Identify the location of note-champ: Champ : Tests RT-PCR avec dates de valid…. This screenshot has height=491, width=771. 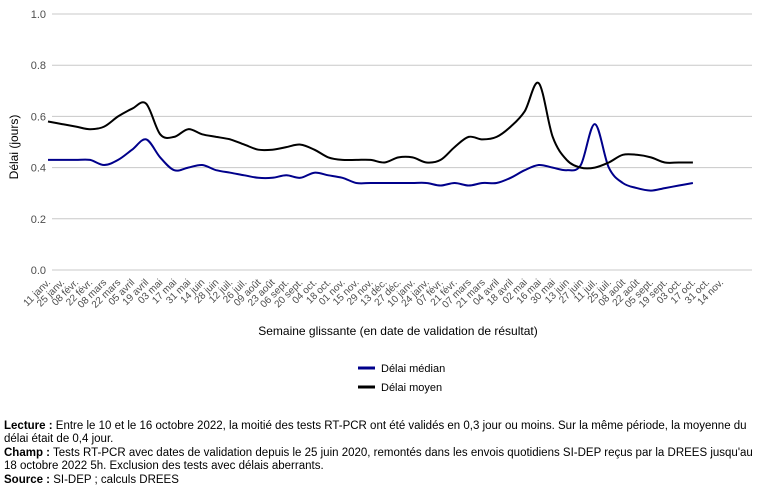
(378, 459).